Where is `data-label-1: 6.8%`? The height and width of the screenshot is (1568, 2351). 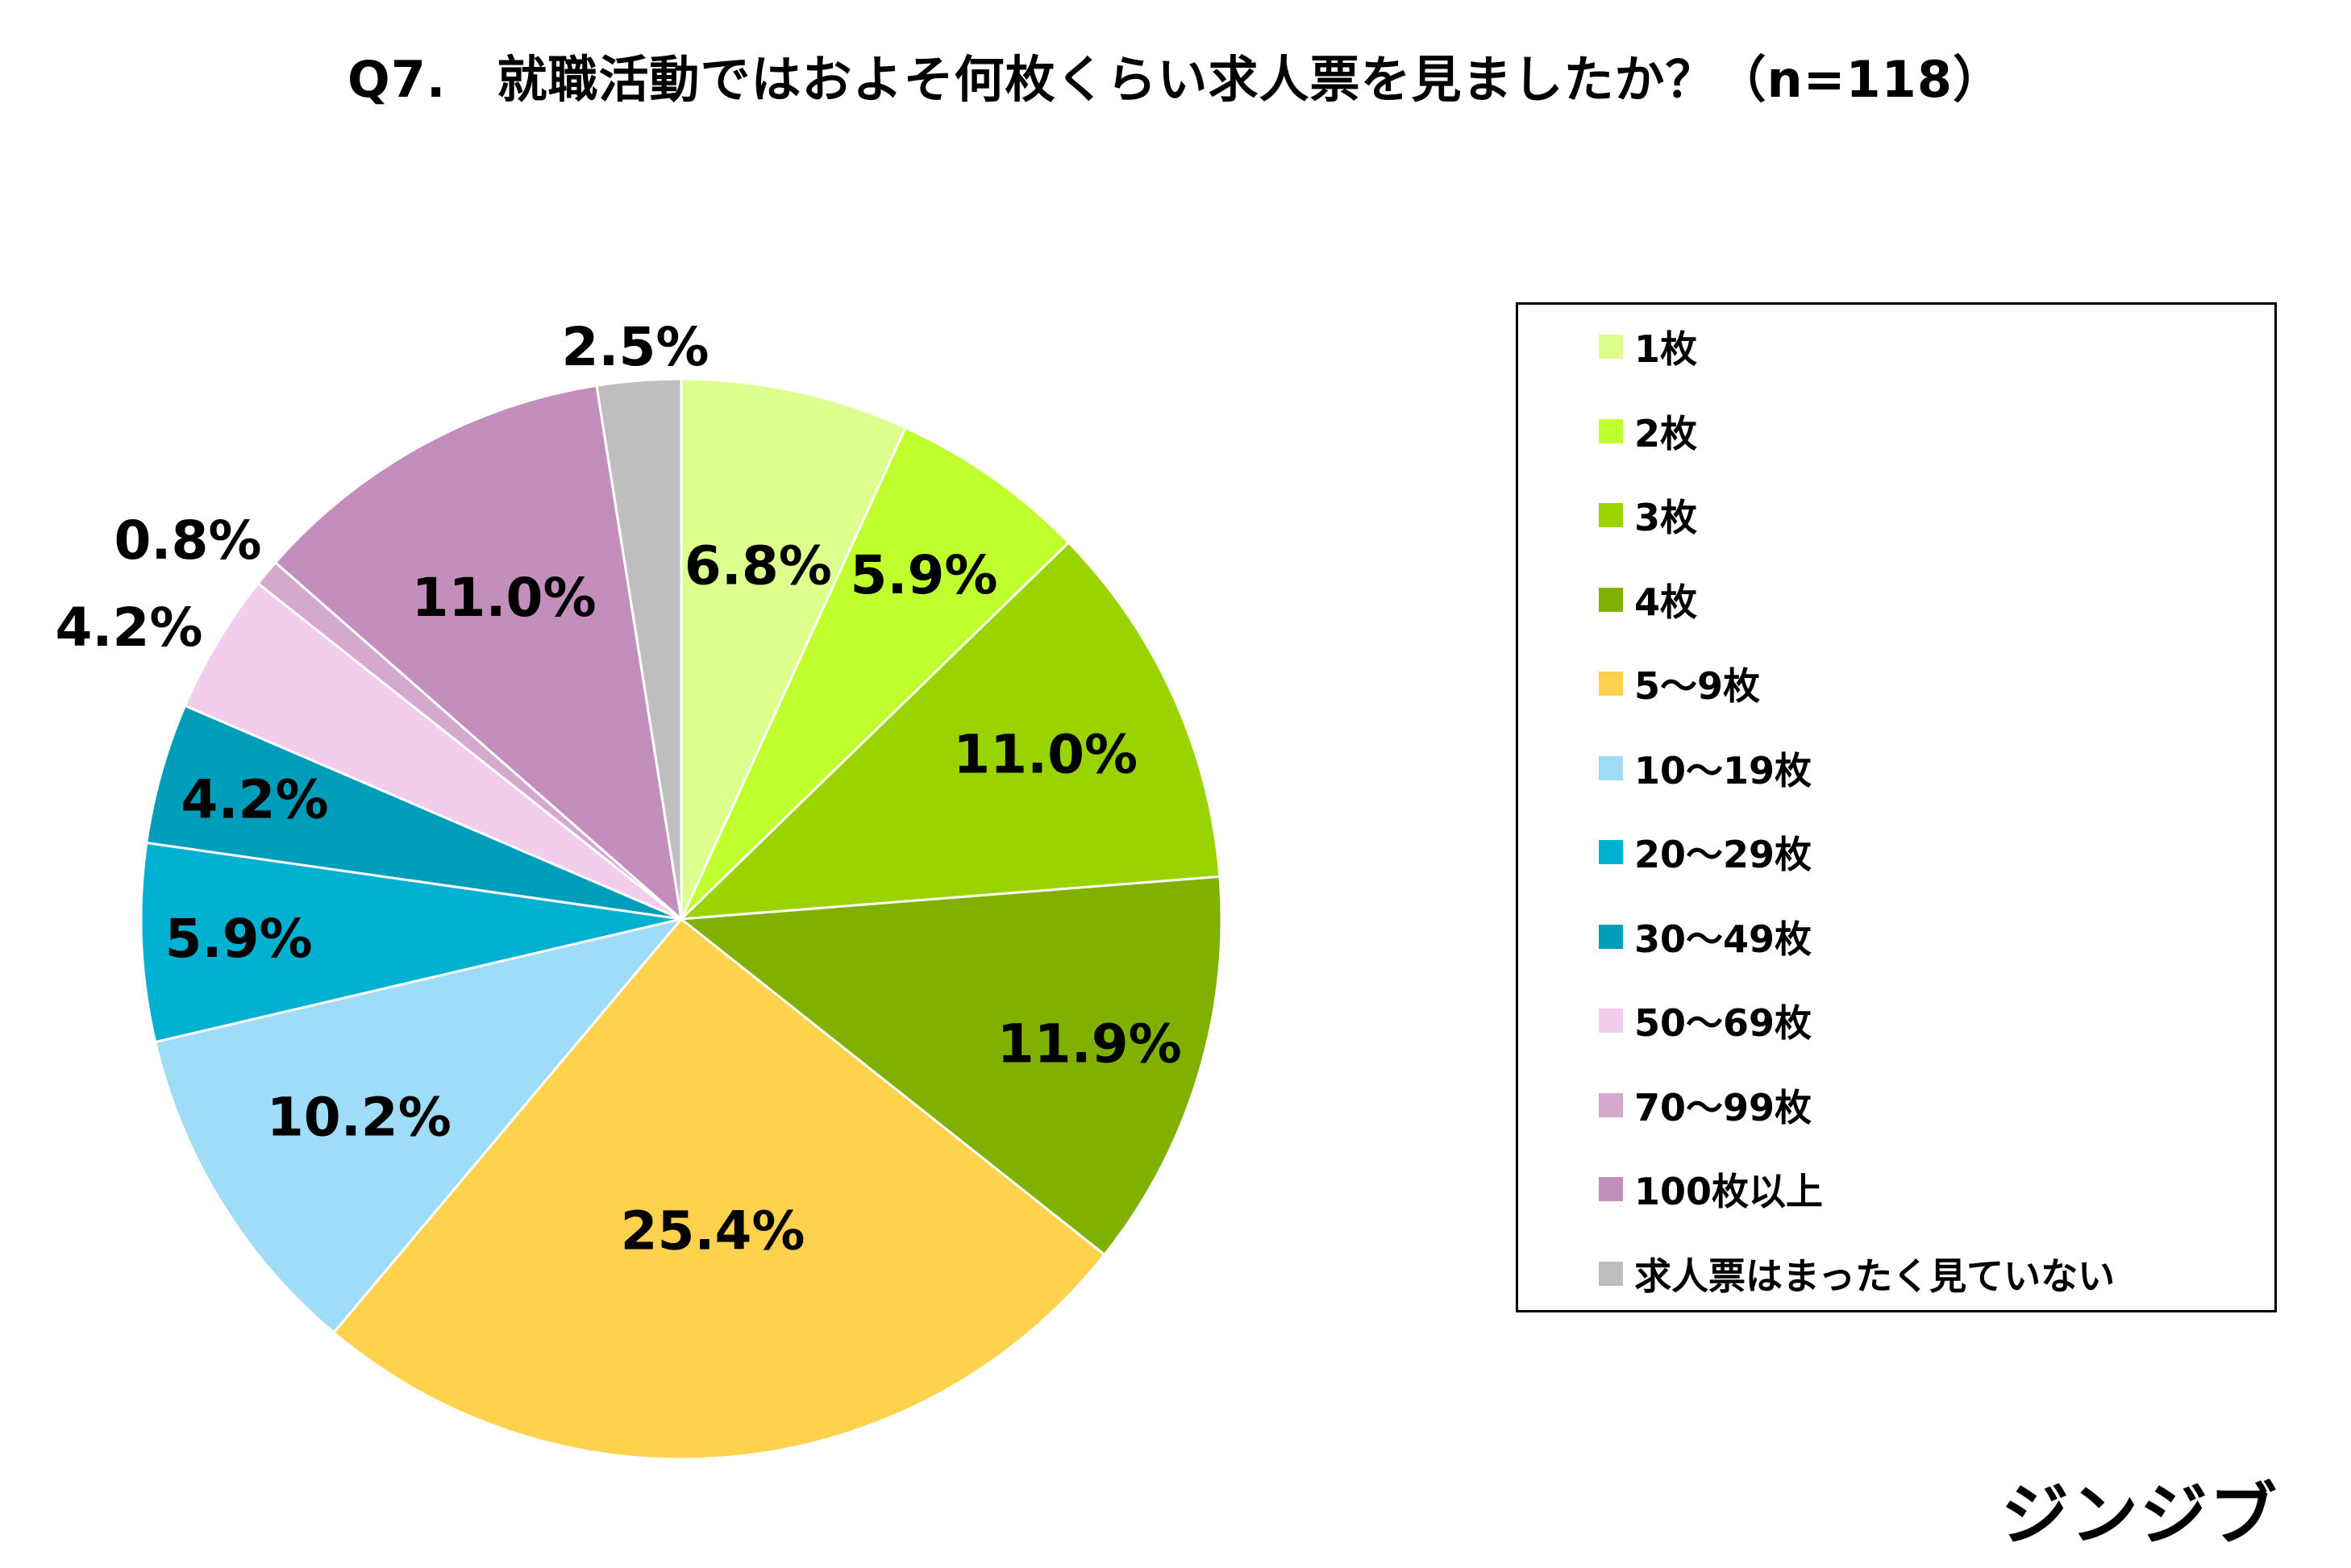 data-label-1: 6.8% is located at coordinates (758, 565).